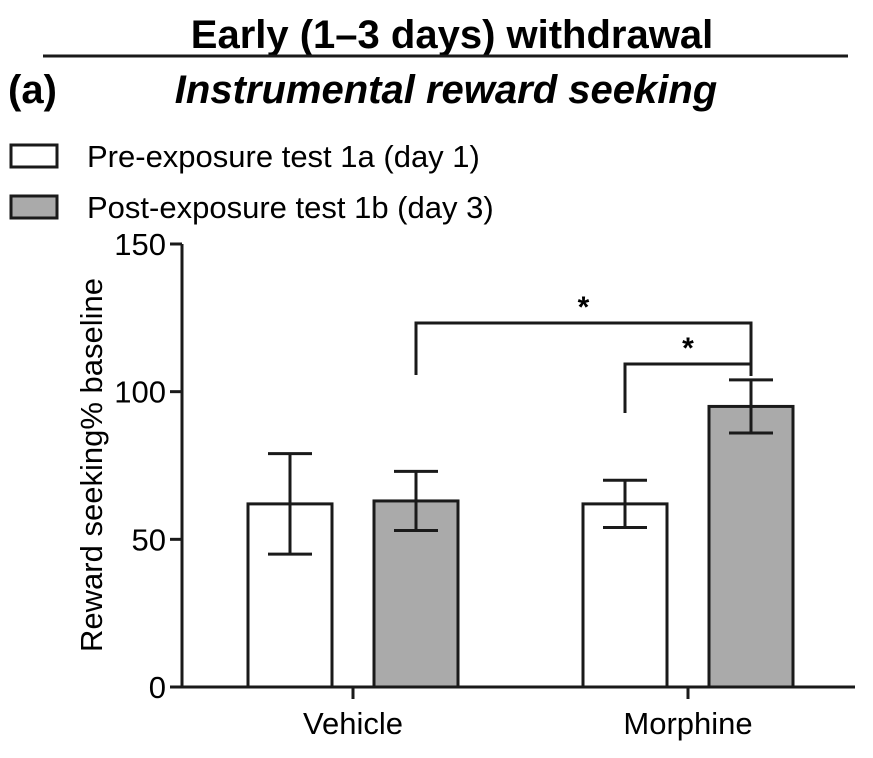 The image size is (873, 758). I want to click on significance-label-1: *, so click(584, 307).